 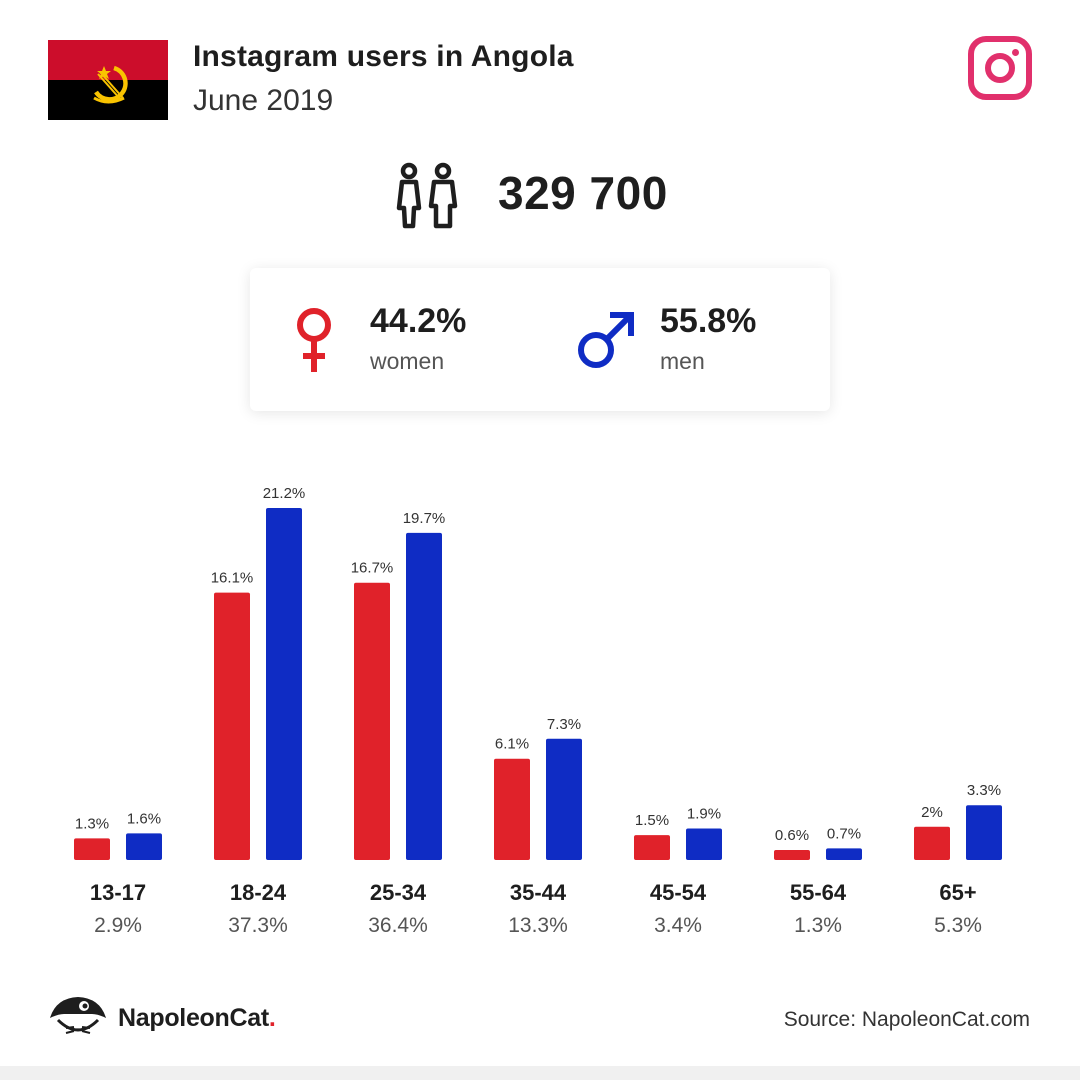 What do you see at coordinates (583, 193) in the screenshot?
I see `total-users-count: 329 700` at bounding box center [583, 193].